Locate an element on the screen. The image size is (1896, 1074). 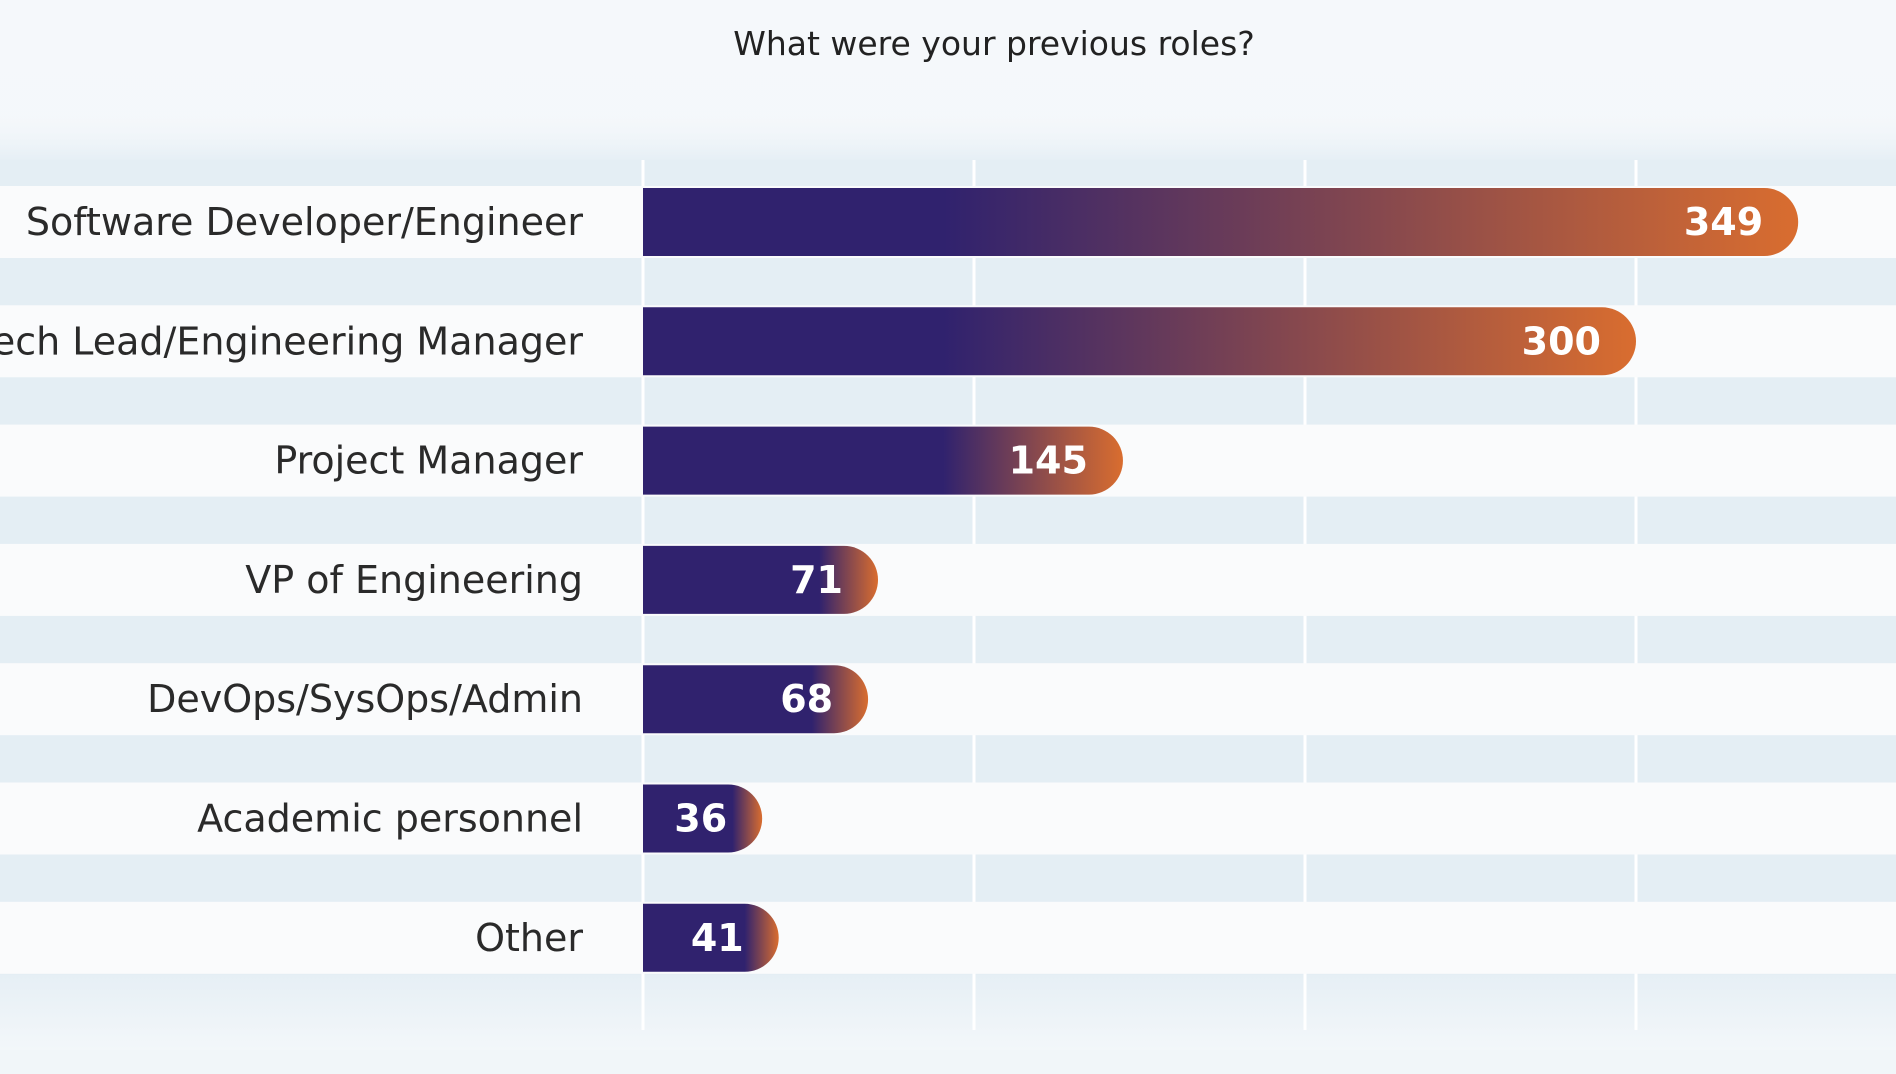
category-label: Project Manager is located at coordinates (428, 461).